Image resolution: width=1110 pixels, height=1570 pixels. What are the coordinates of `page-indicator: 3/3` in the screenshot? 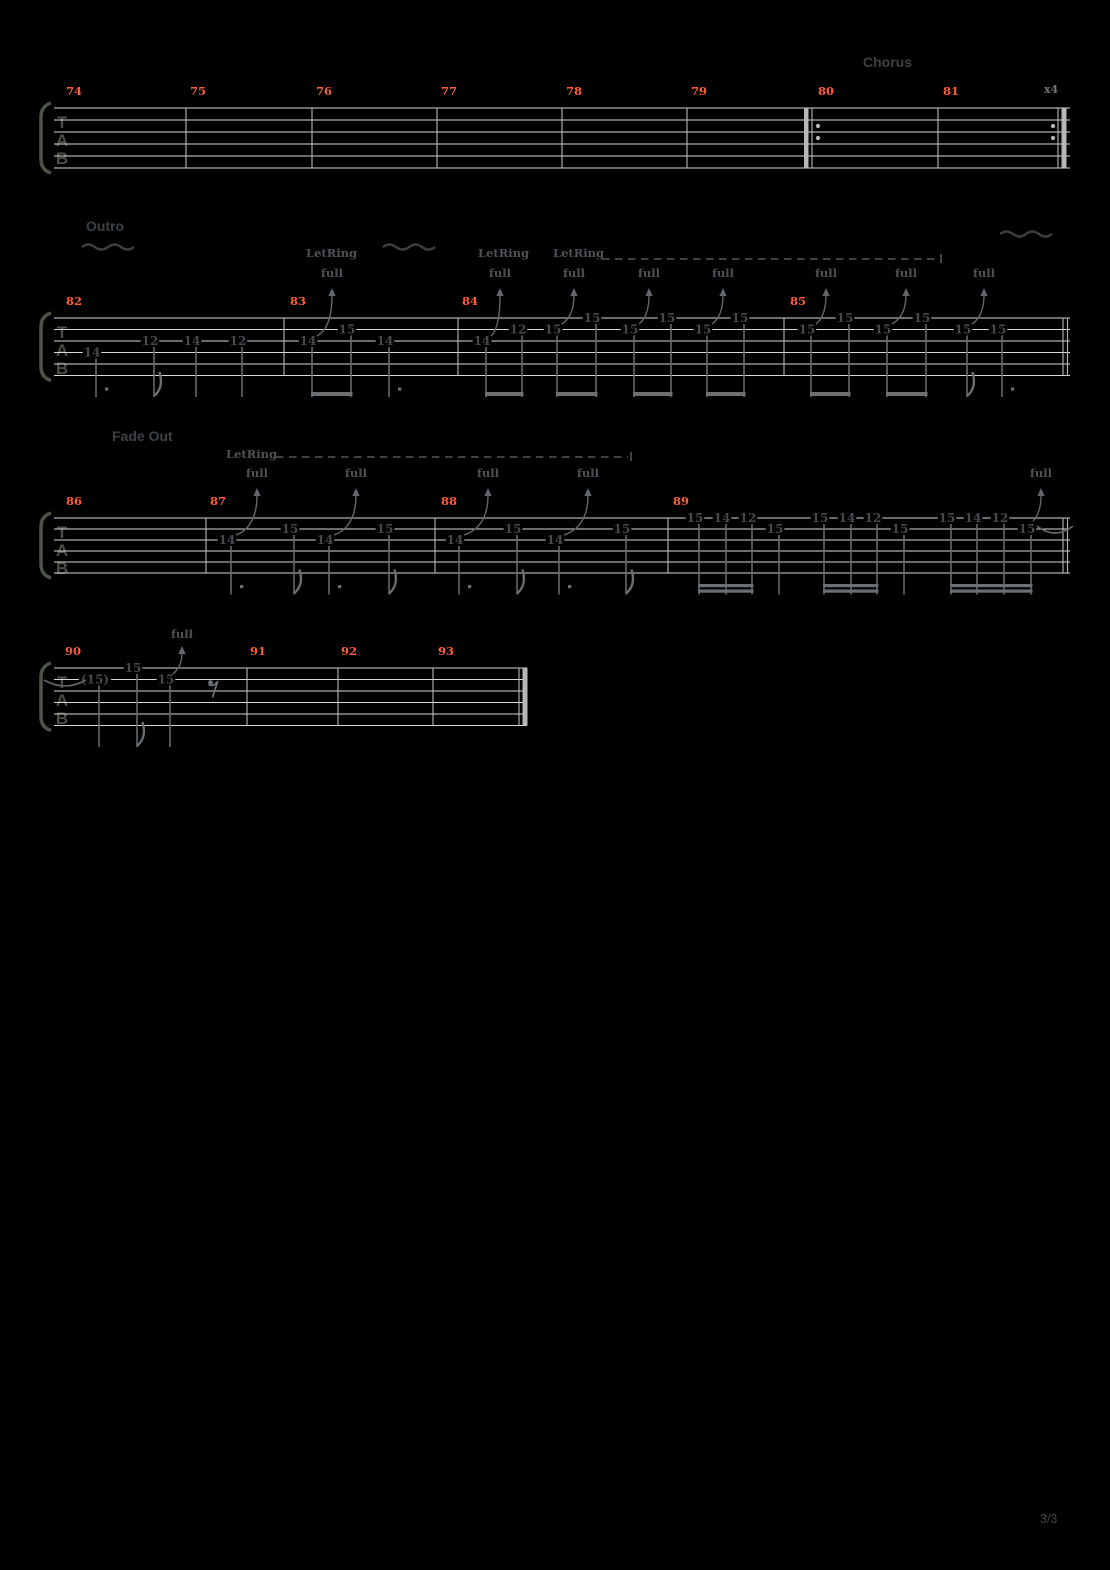 It's located at (1049, 1519).